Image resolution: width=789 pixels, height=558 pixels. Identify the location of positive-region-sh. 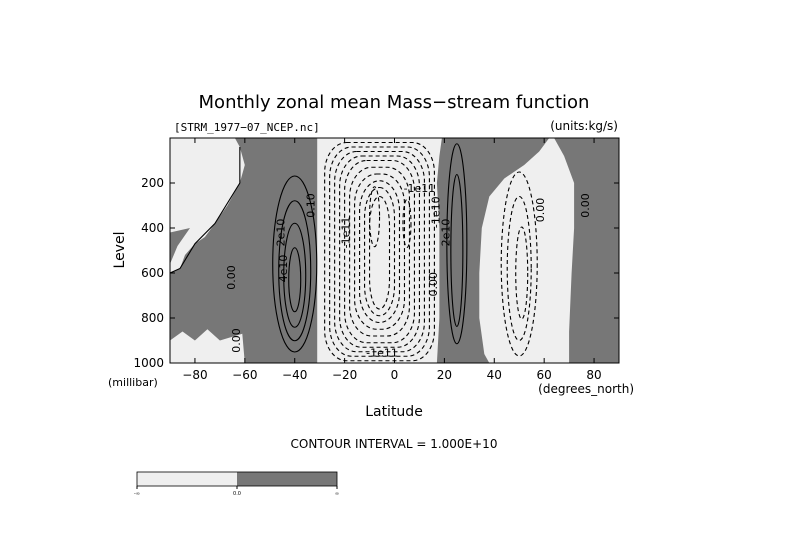
(244, 250).